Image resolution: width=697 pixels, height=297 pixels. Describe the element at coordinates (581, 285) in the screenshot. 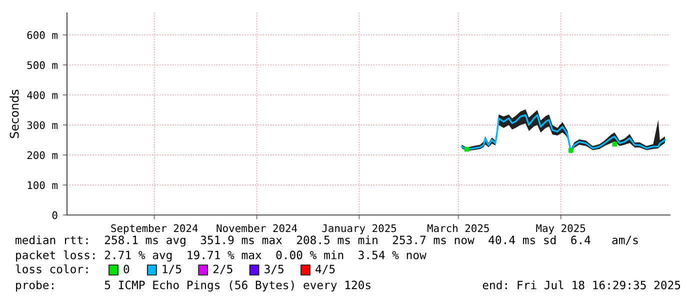

I see `text: end: Fri Jul 18 16:29:35 2025` at that location.